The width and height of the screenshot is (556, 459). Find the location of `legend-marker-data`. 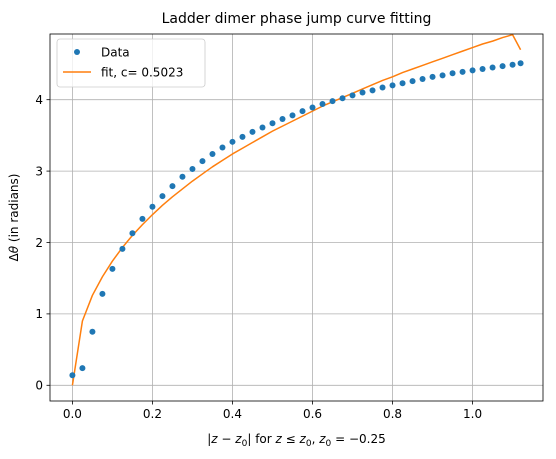

legend-marker-data is located at coordinates (77, 52).